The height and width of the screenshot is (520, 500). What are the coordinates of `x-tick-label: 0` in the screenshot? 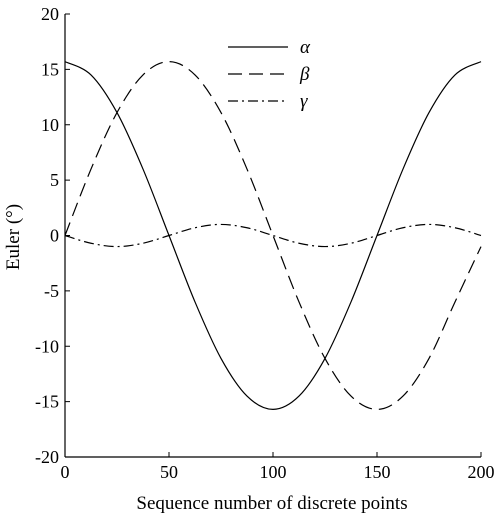 It's located at (65, 472).